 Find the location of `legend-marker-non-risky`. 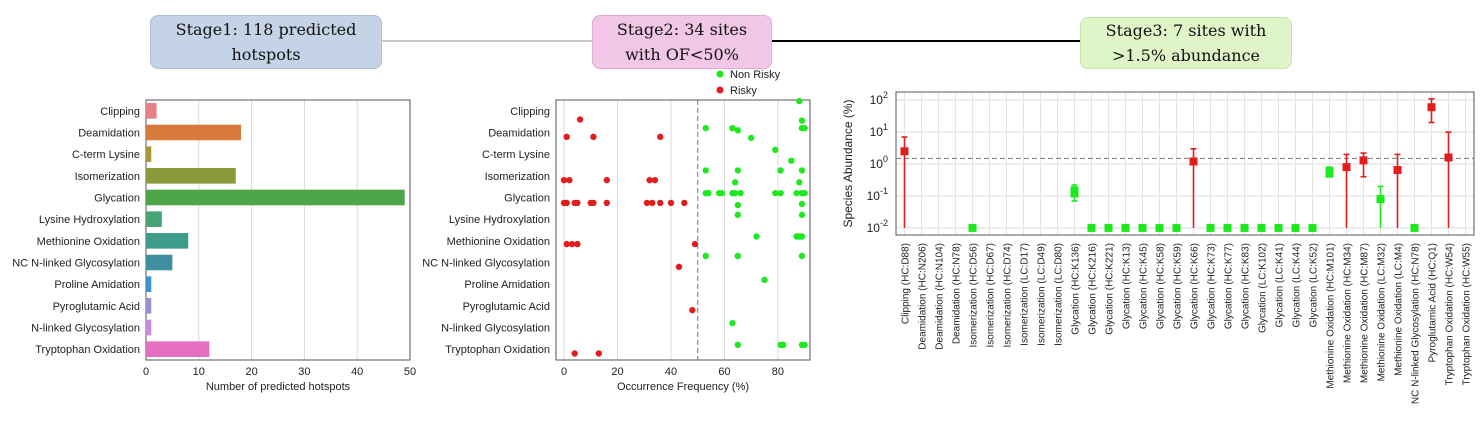

legend-marker-non-risky is located at coordinates (720, 74).